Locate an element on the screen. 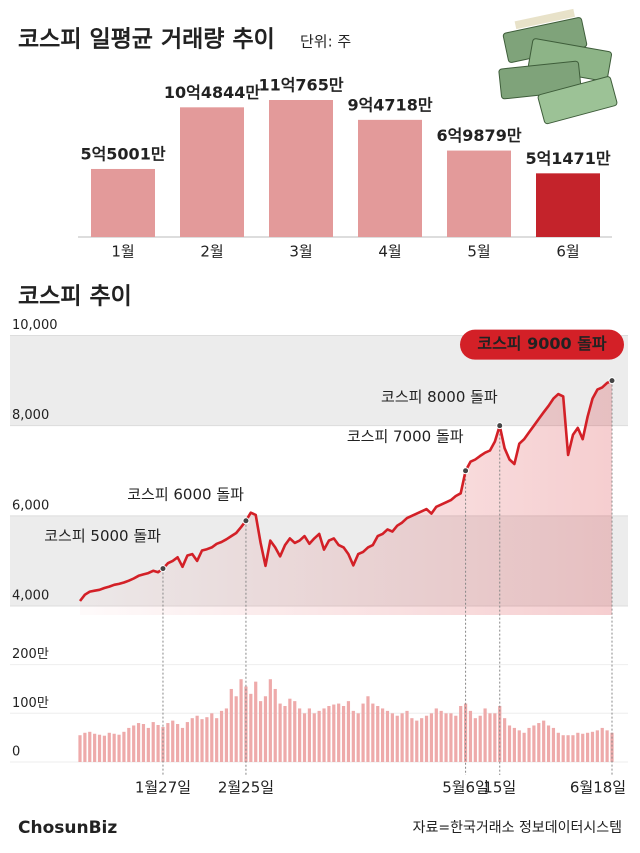 This screenshot has height=853, width=640. annotation: 코스피 5000 돌파 is located at coordinates (102, 536).